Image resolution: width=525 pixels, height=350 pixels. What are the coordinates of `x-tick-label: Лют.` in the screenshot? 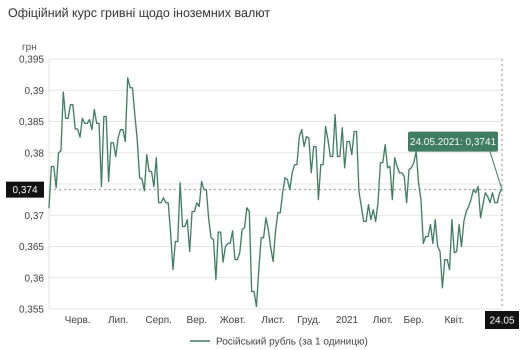 It's located at (382, 320).